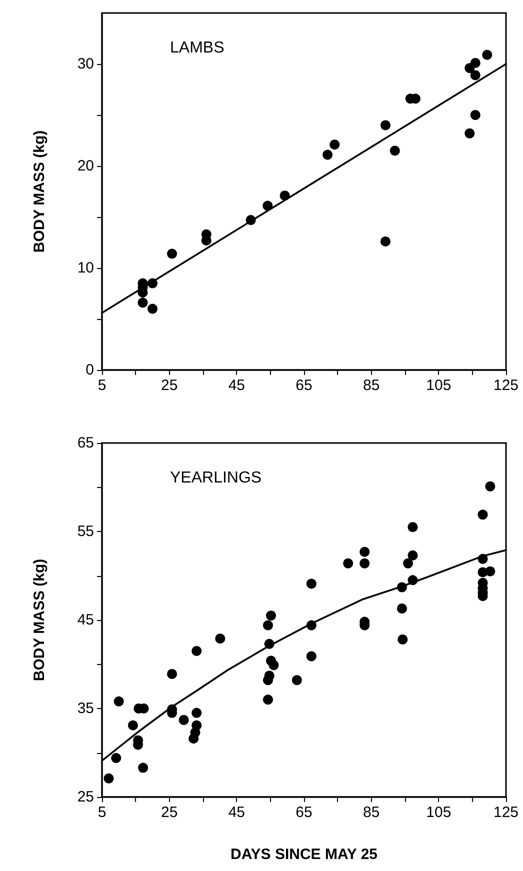 This screenshot has height=871, width=523. What do you see at coordinates (85, 708) in the screenshot?
I see `y-tick-label: 35` at bounding box center [85, 708].